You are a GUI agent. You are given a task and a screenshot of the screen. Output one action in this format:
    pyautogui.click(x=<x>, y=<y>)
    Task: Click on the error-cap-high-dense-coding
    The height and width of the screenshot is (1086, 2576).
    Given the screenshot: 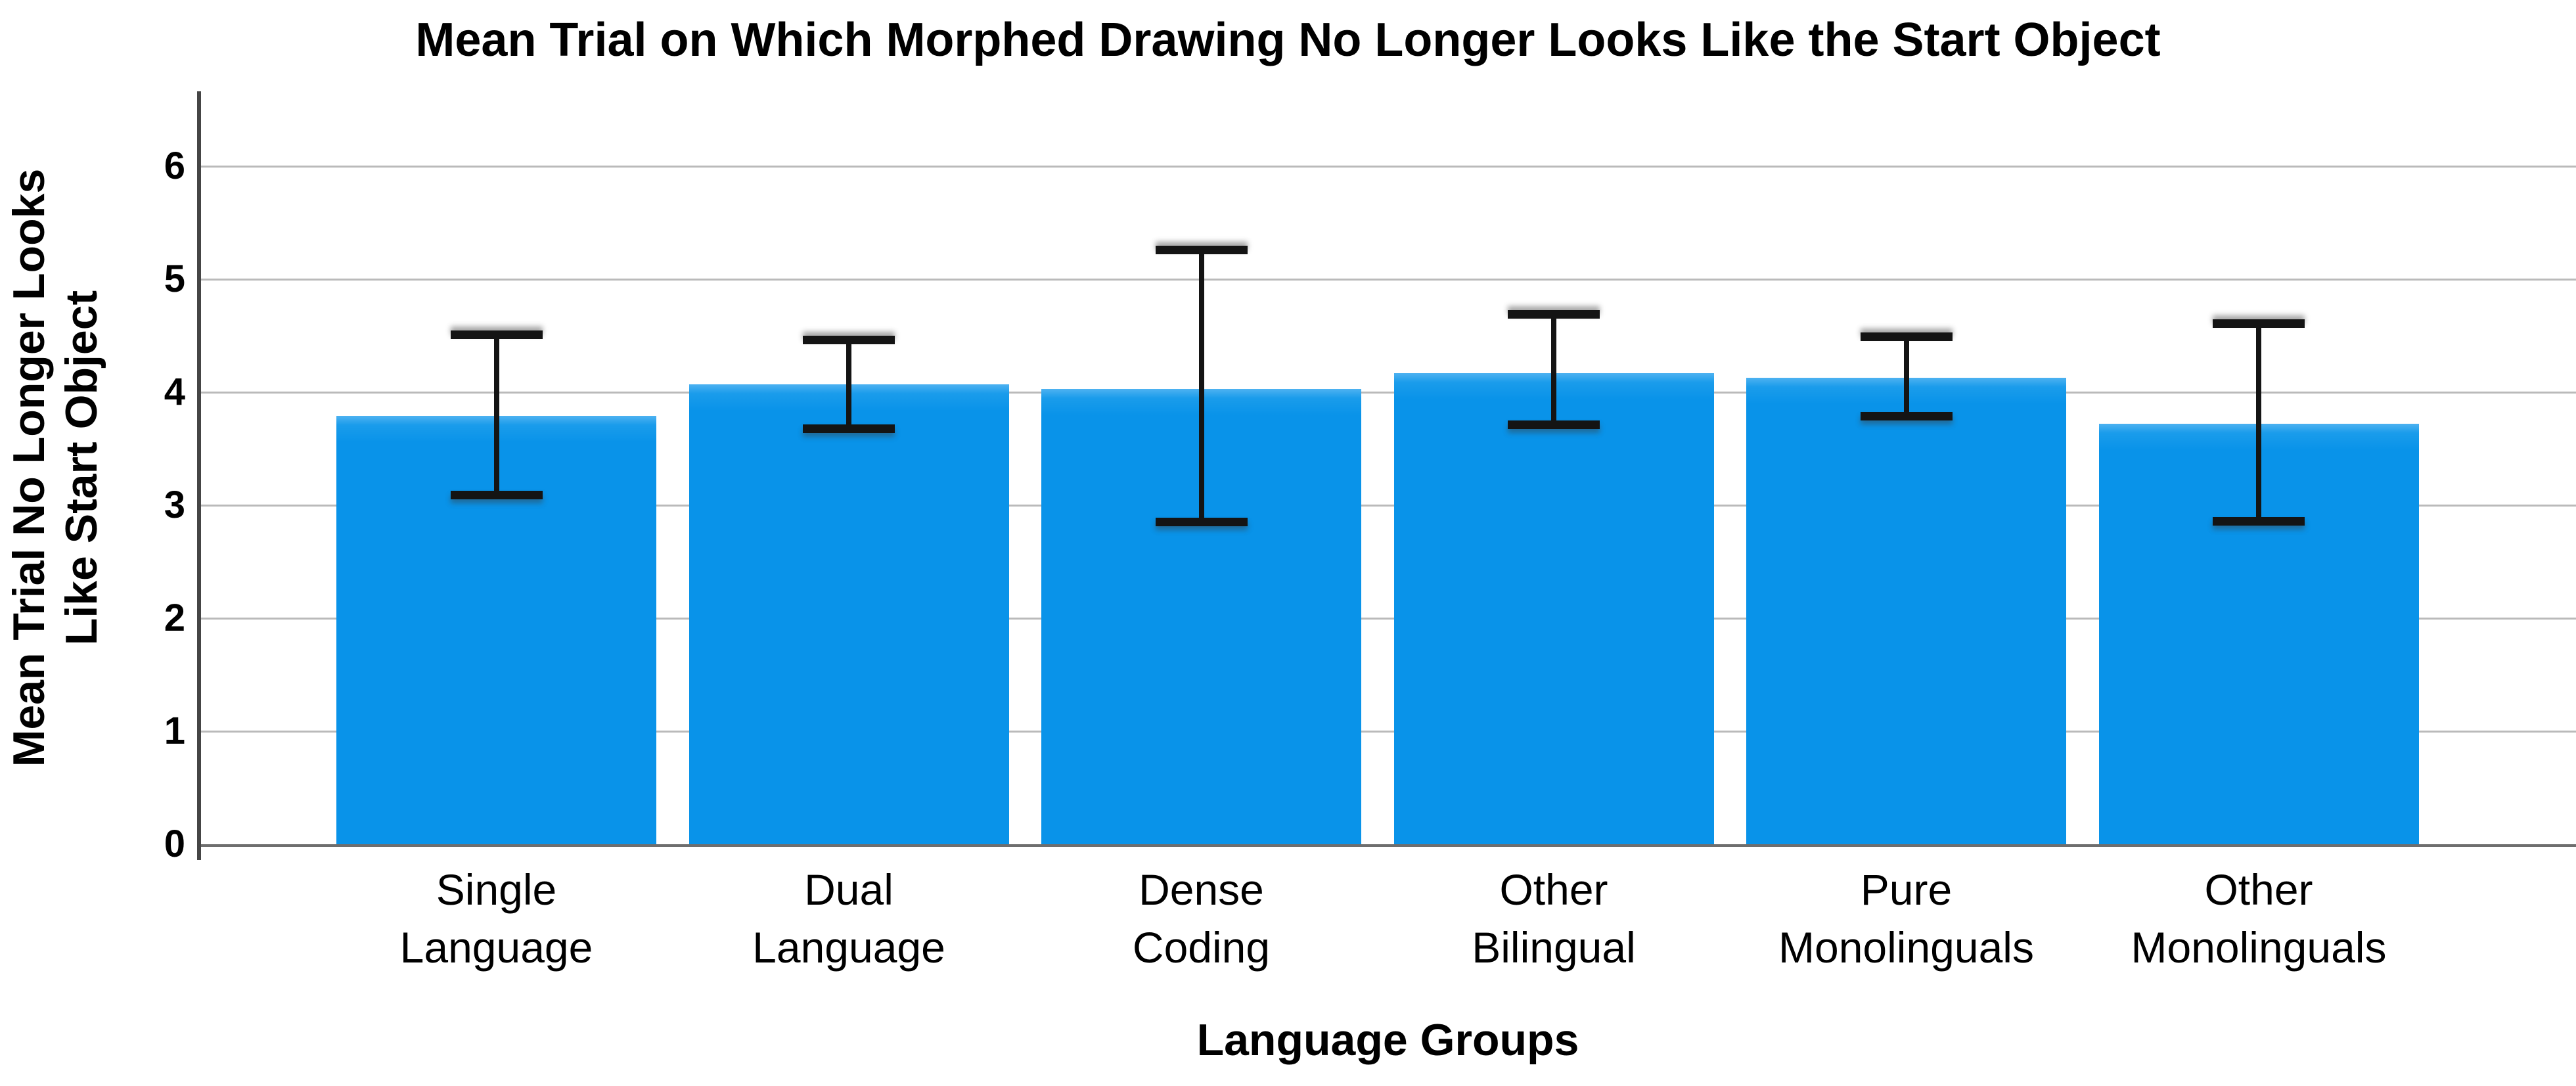 What is the action you would take?
    pyautogui.click(x=1201, y=249)
    